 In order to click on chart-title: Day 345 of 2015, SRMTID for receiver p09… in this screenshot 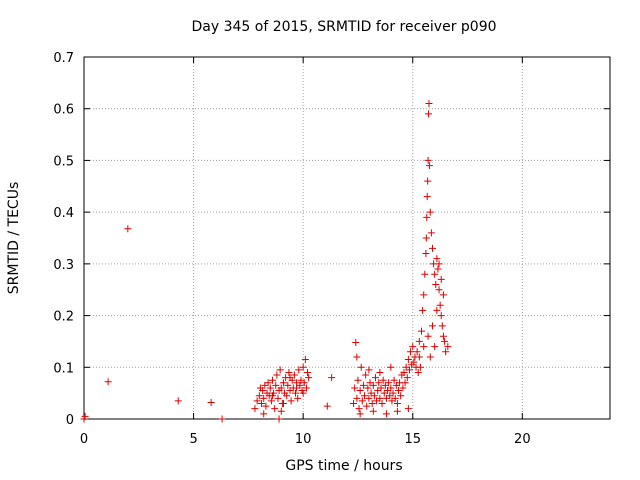, I will do `click(343, 27)`.